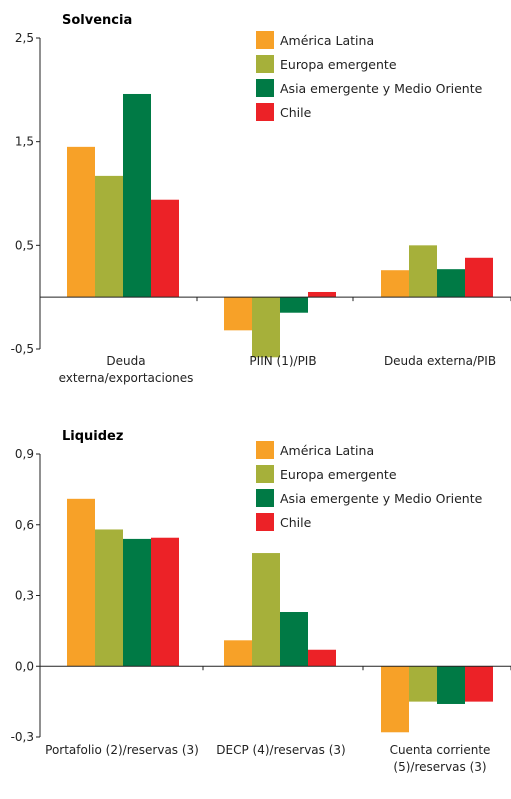 This screenshot has height=799, width=511. Describe the element at coordinates (24, 38) in the screenshot. I see `y-tick-label: 2,5` at that location.